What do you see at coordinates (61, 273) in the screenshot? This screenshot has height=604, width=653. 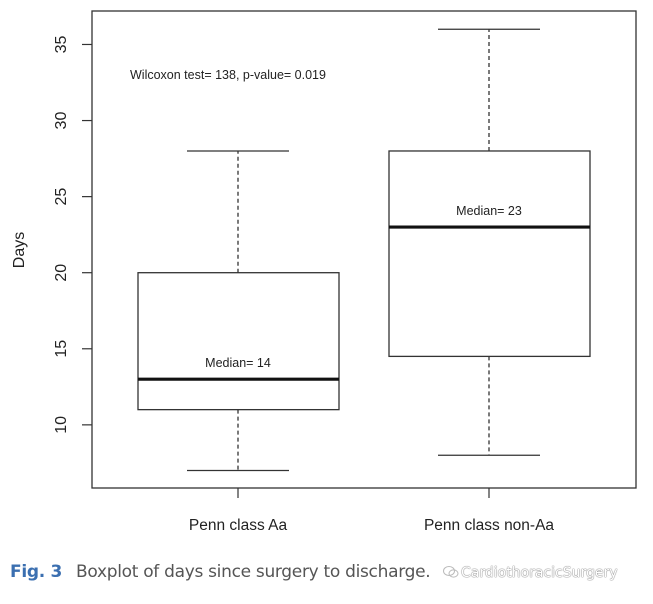 I see `y-tick-label: 20` at bounding box center [61, 273].